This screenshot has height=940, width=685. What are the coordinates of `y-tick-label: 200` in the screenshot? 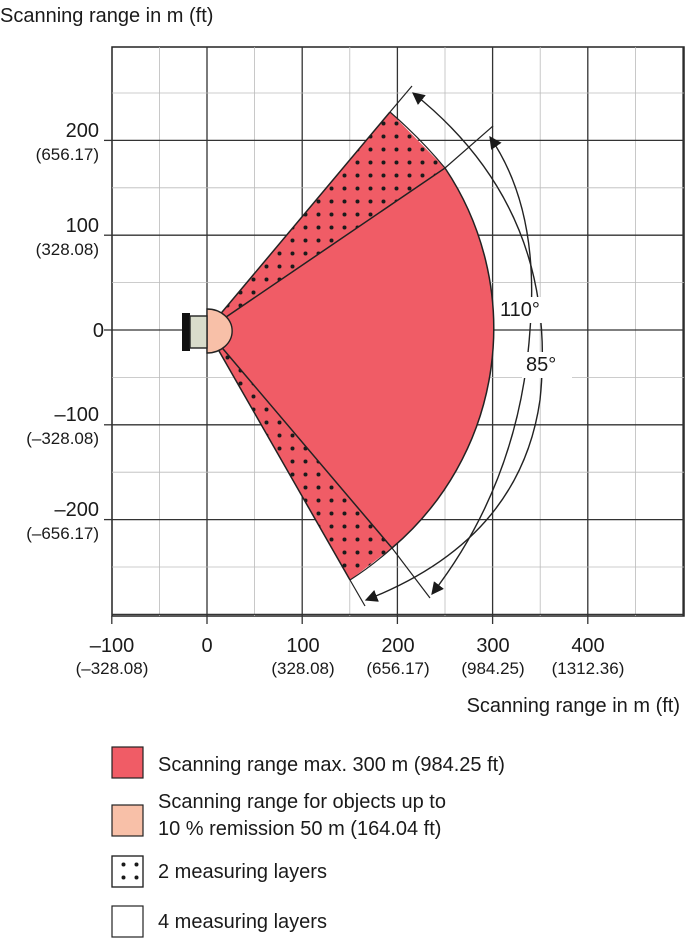 It's located at (82, 131).